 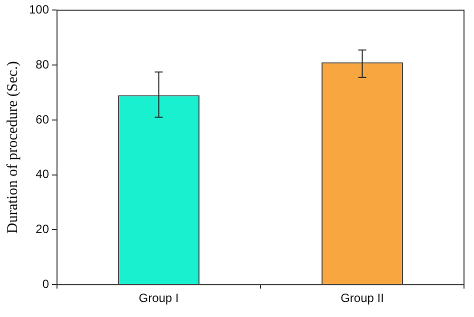 I want to click on y-tick-label: 0, so click(x=46, y=283).